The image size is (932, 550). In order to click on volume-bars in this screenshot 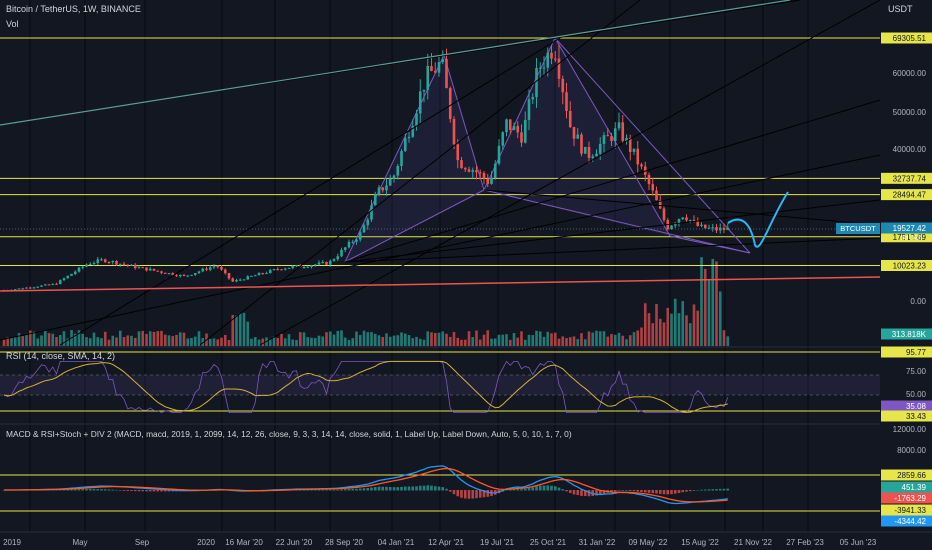, I will do `click(366, 301)`.